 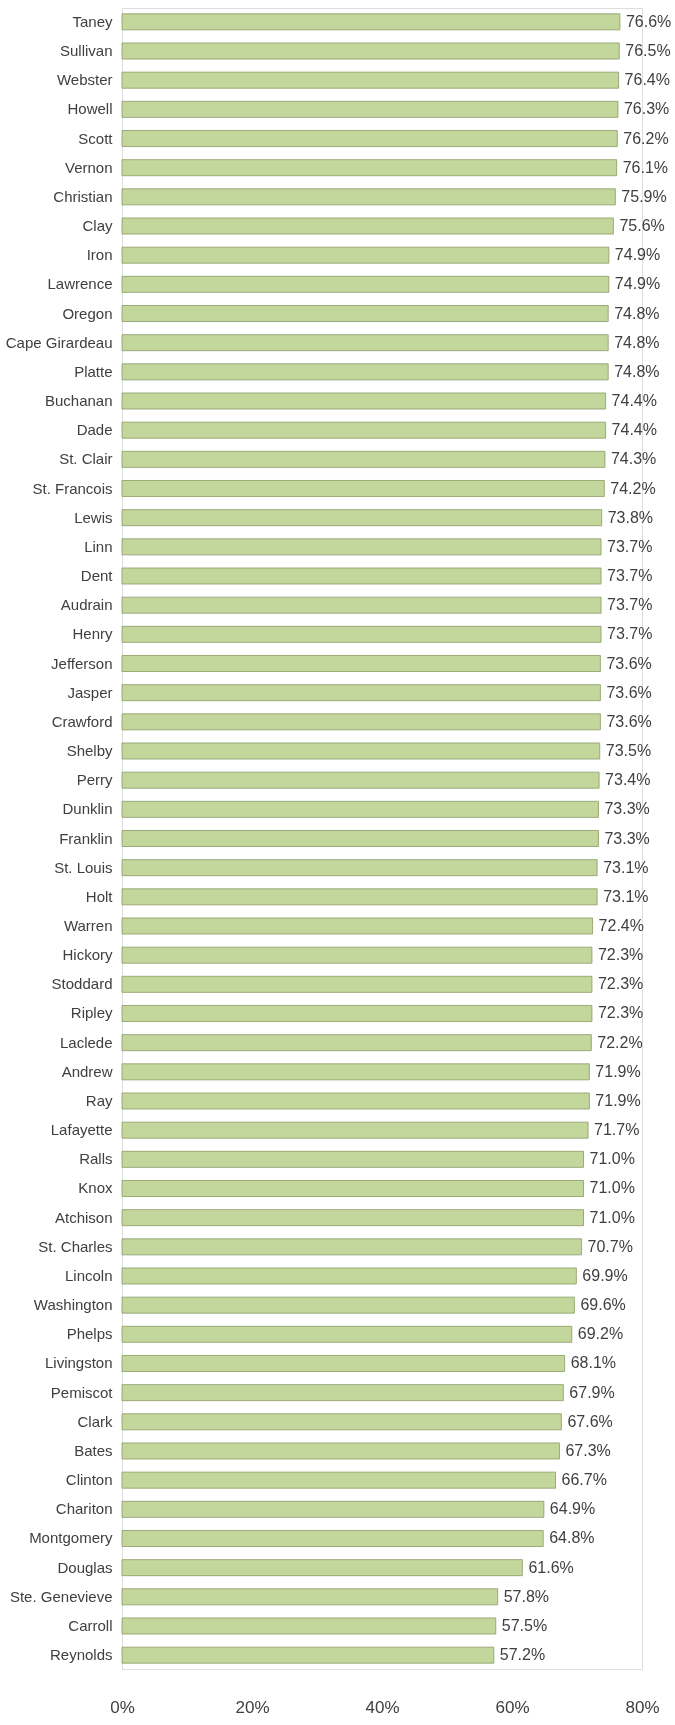 What do you see at coordinates (637, 313) in the screenshot?
I see `data-label: 74.8%` at bounding box center [637, 313].